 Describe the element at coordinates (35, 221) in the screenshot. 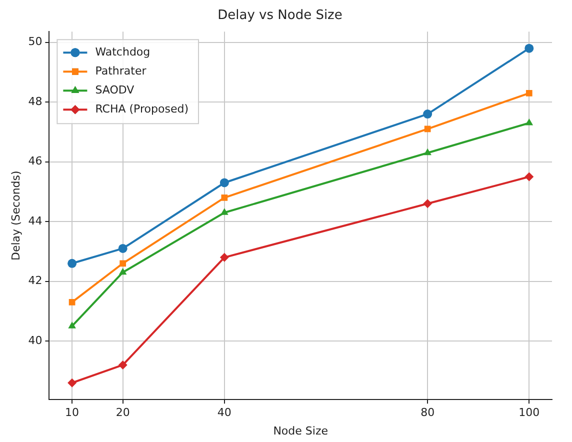

I see `y-tick-label: 44` at that location.